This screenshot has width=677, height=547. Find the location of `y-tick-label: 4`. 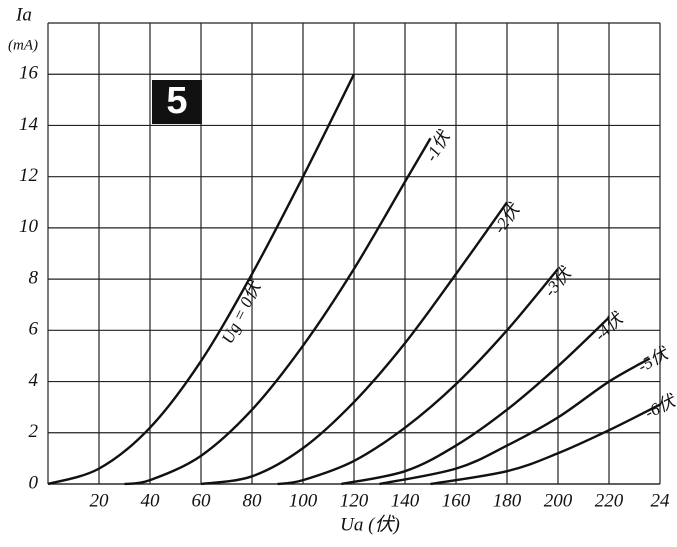

y-tick-label: 4 is located at coordinates (34, 380).